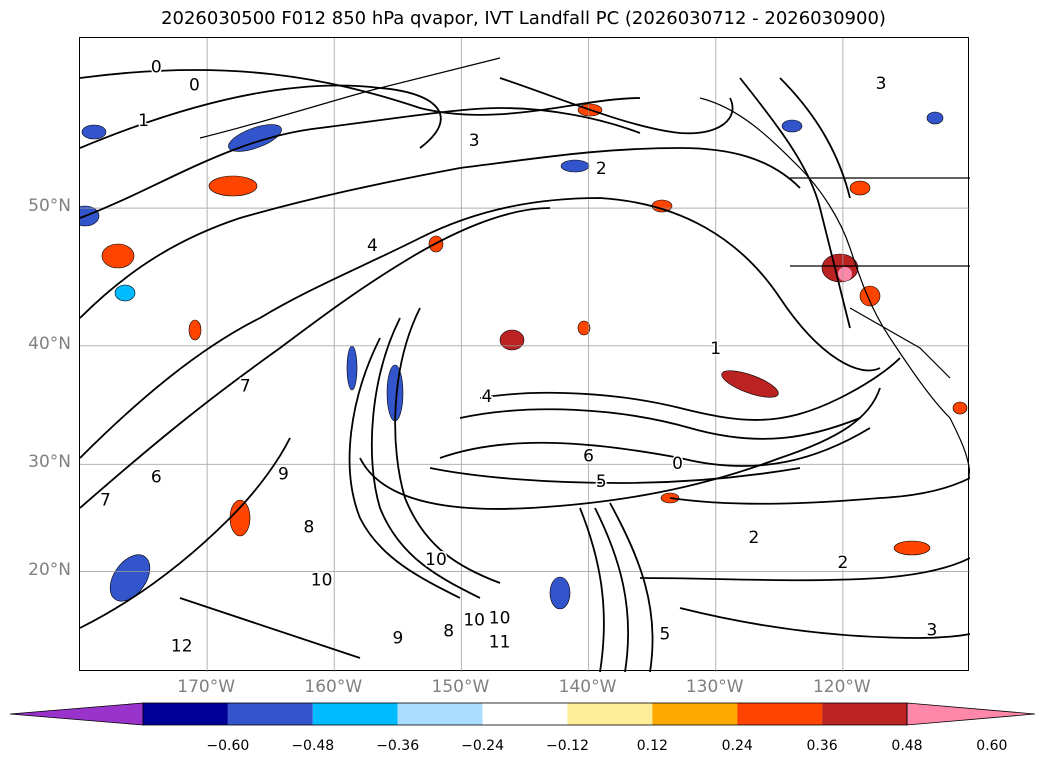  I want to click on colorbar-tick-label: −0.24, so click(482, 746).